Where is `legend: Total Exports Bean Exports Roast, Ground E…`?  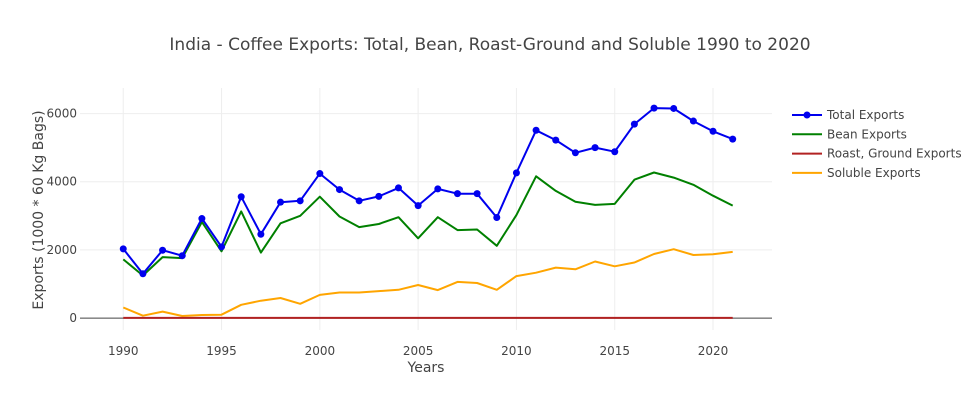 legend: Total Exports Bean Exports Roast, Ground E… is located at coordinates (877, 144).